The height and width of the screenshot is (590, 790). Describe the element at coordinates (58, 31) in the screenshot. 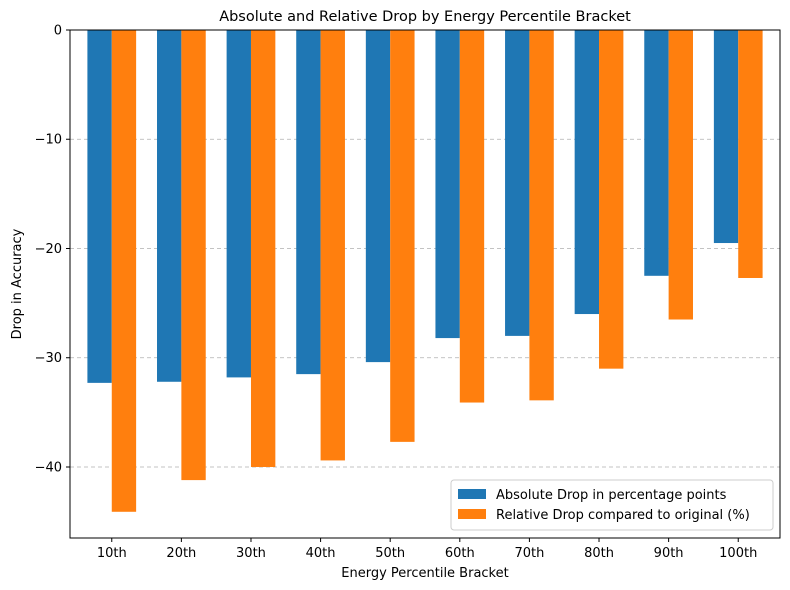

I see `y-tick-label: 0` at that location.